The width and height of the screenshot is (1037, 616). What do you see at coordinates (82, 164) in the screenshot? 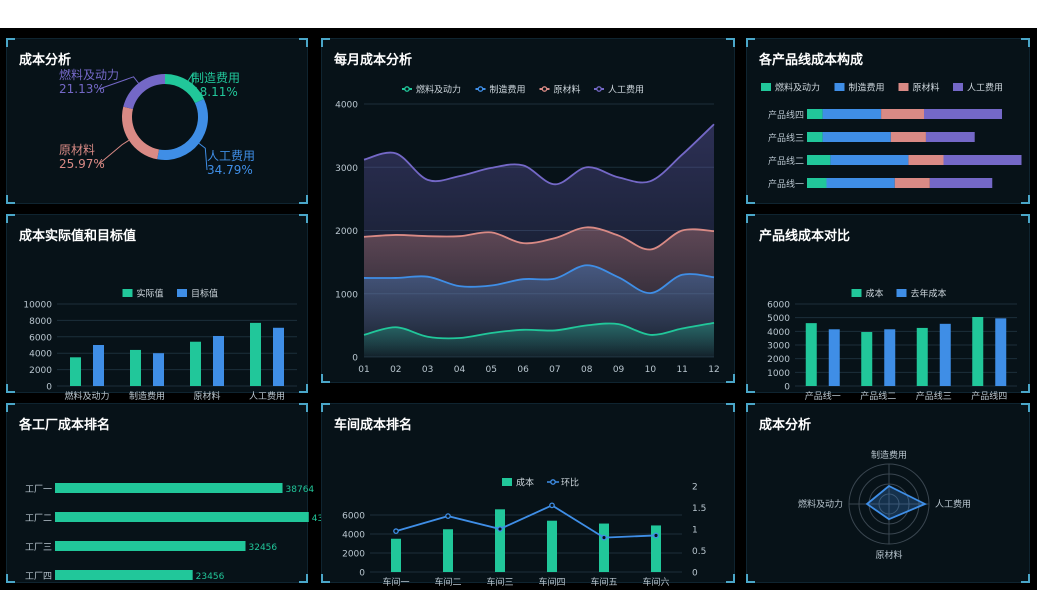
I see `donut-pct: 25.97%` at bounding box center [82, 164].